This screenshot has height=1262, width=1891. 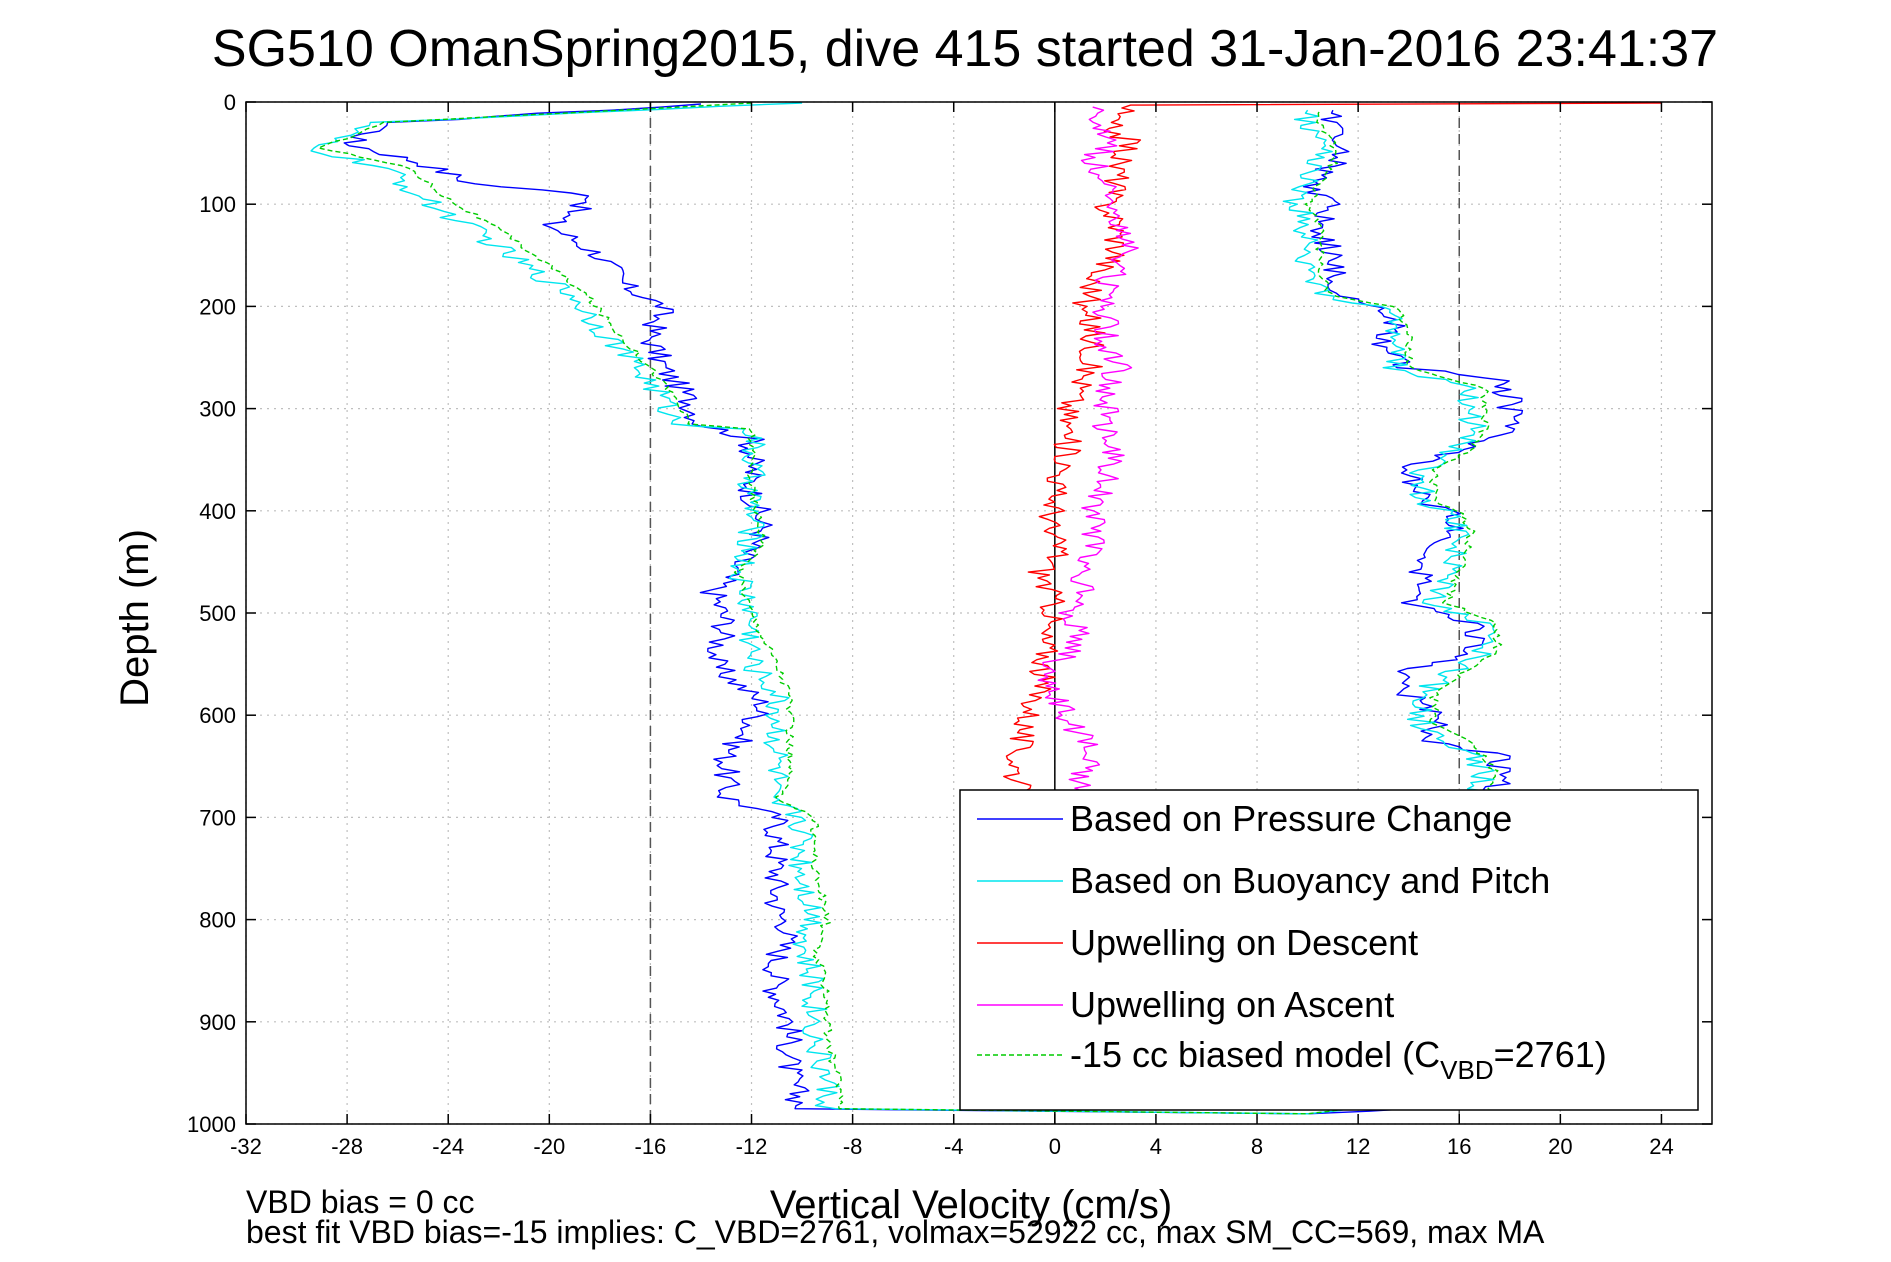 I want to click on legend-label-1: Based on Pressure Change, so click(x=1291, y=818).